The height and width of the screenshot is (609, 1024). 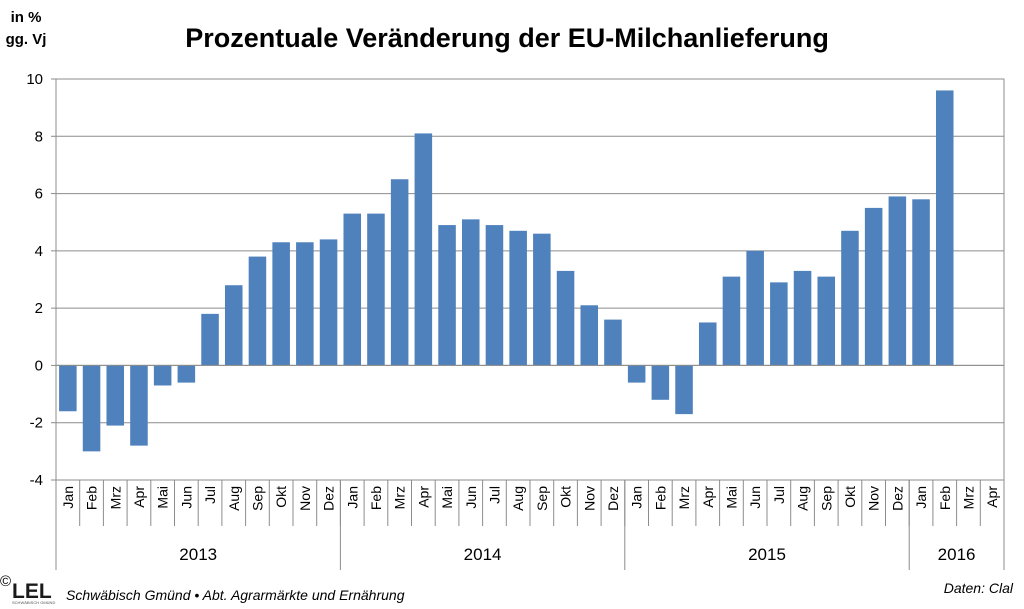 I want to click on y-tick-label: 0, so click(x=39, y=365).